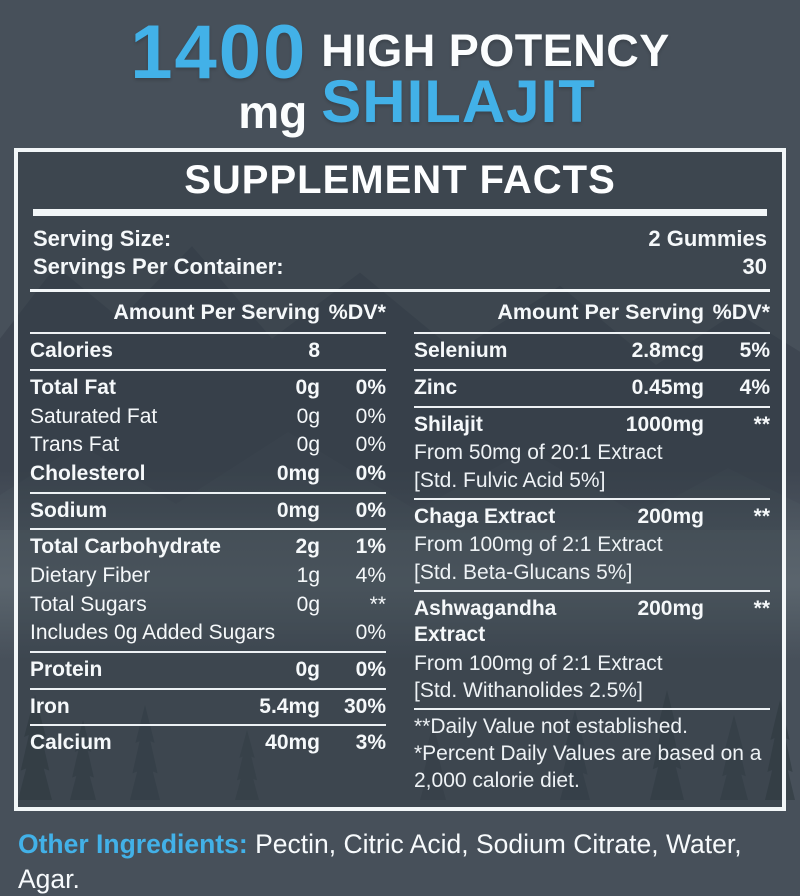 The width and height of the screenshot is (800, 896). I want to click on nutrient-dv: 30%, so click(364, 706).